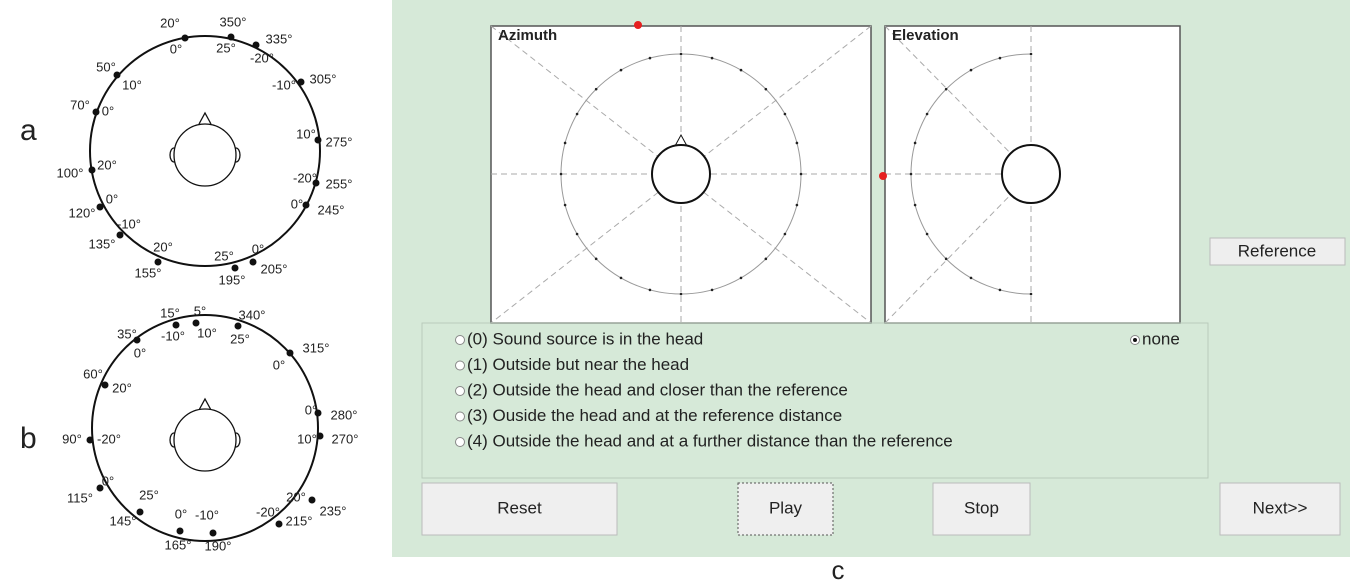 This screenshot has height=585, width=1350. Describe the element at coordinates (106, 66) in the screenshot. I see `azimuth-label: 50°` at that location.